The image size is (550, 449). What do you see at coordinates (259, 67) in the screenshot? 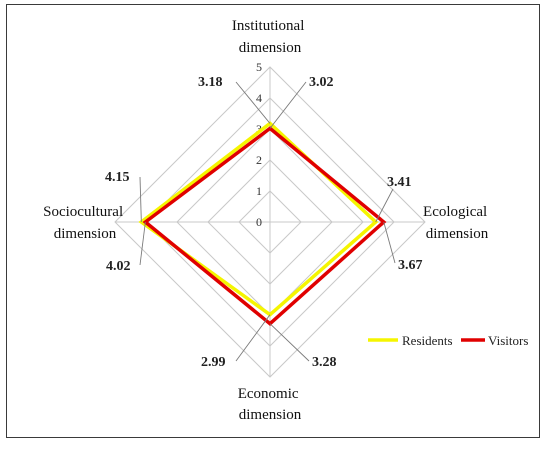
I see `tick-label-5: 5` at bounding box center [259, 67].